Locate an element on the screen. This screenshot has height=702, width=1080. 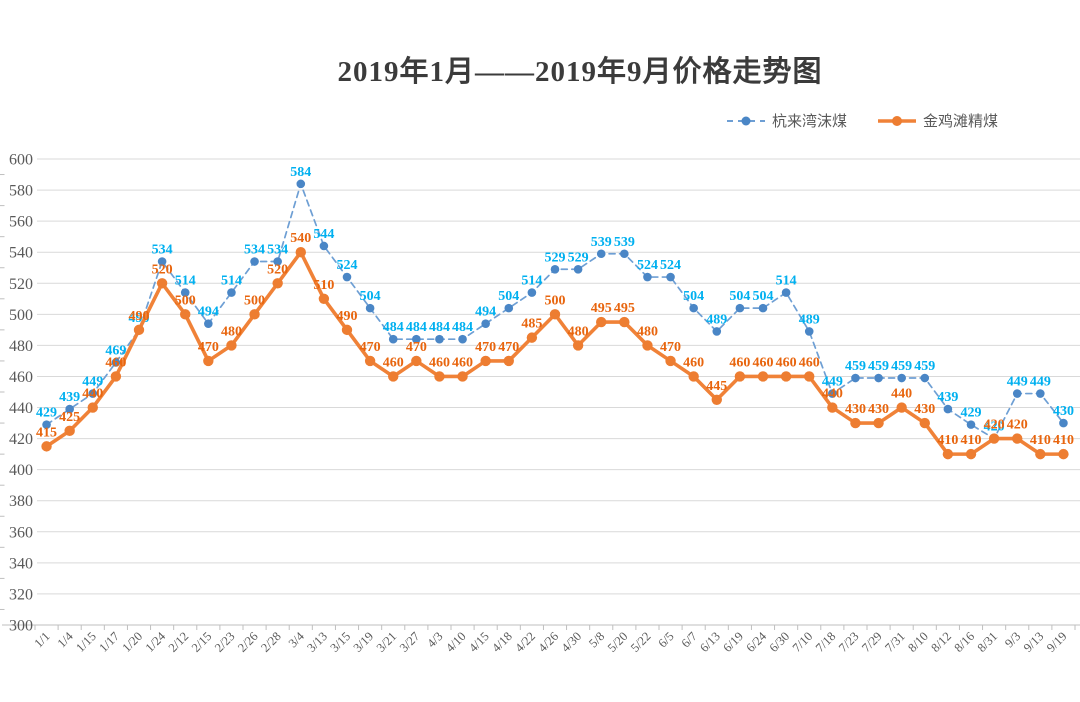
data-value-label: 510 is located at coordinates (323, 285).